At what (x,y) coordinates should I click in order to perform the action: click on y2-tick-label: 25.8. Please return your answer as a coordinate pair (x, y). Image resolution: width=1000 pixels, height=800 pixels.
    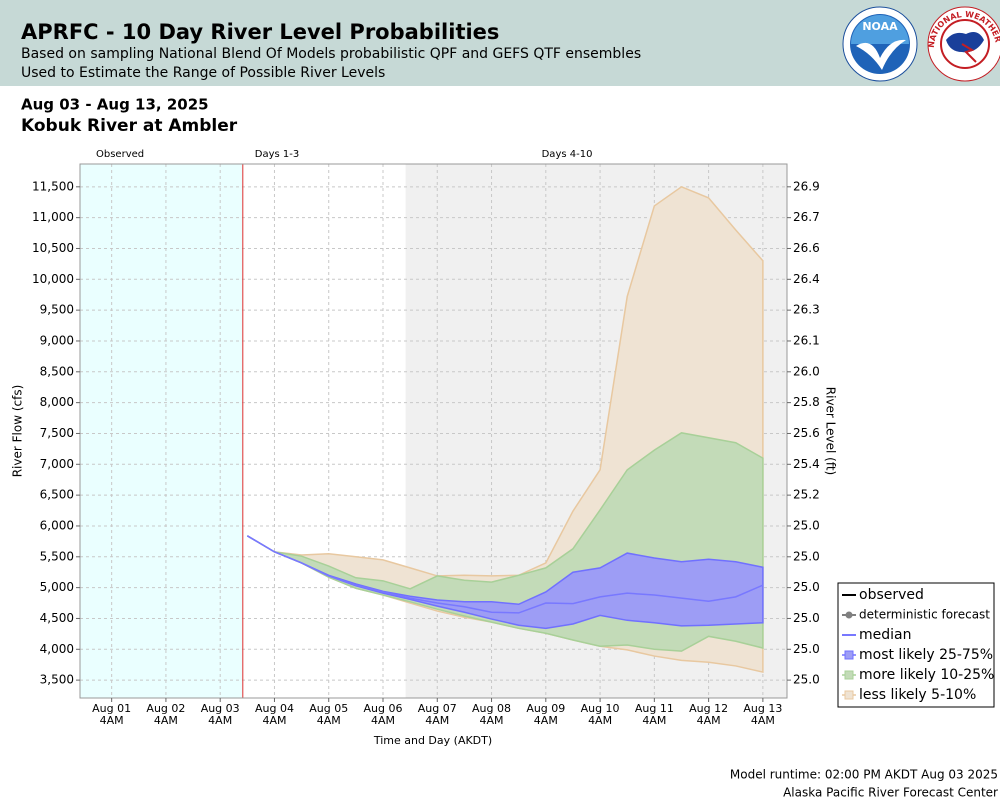
    Looking at the image, I should click on (806, 402).